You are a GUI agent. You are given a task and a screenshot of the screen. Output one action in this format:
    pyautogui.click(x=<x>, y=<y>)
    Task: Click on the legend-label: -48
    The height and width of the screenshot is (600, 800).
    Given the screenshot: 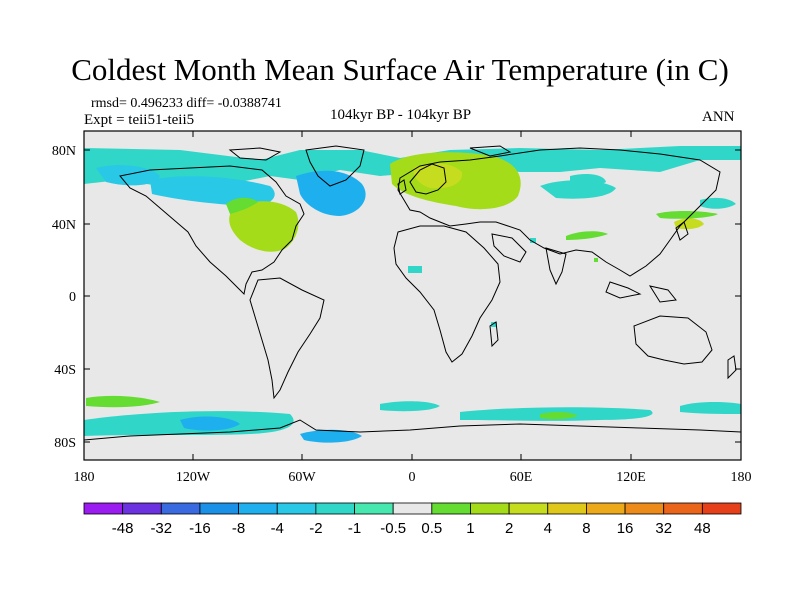 What is the action you would take?
    pyautogui.click(x=123, y=528)
    